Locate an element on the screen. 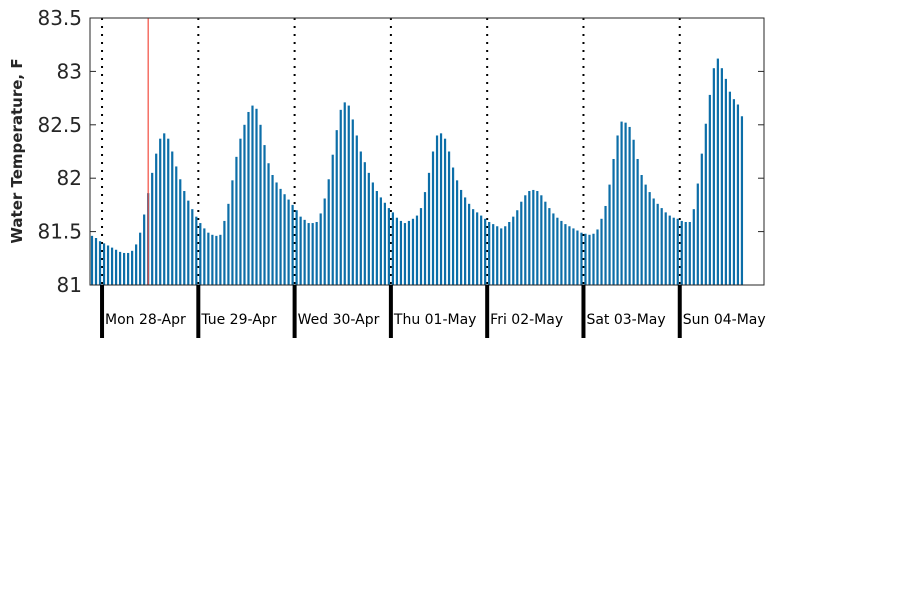 The height and width of the screenshot is (600, 900). day-label: Sat 03-May is located at coordinates (625, 320).